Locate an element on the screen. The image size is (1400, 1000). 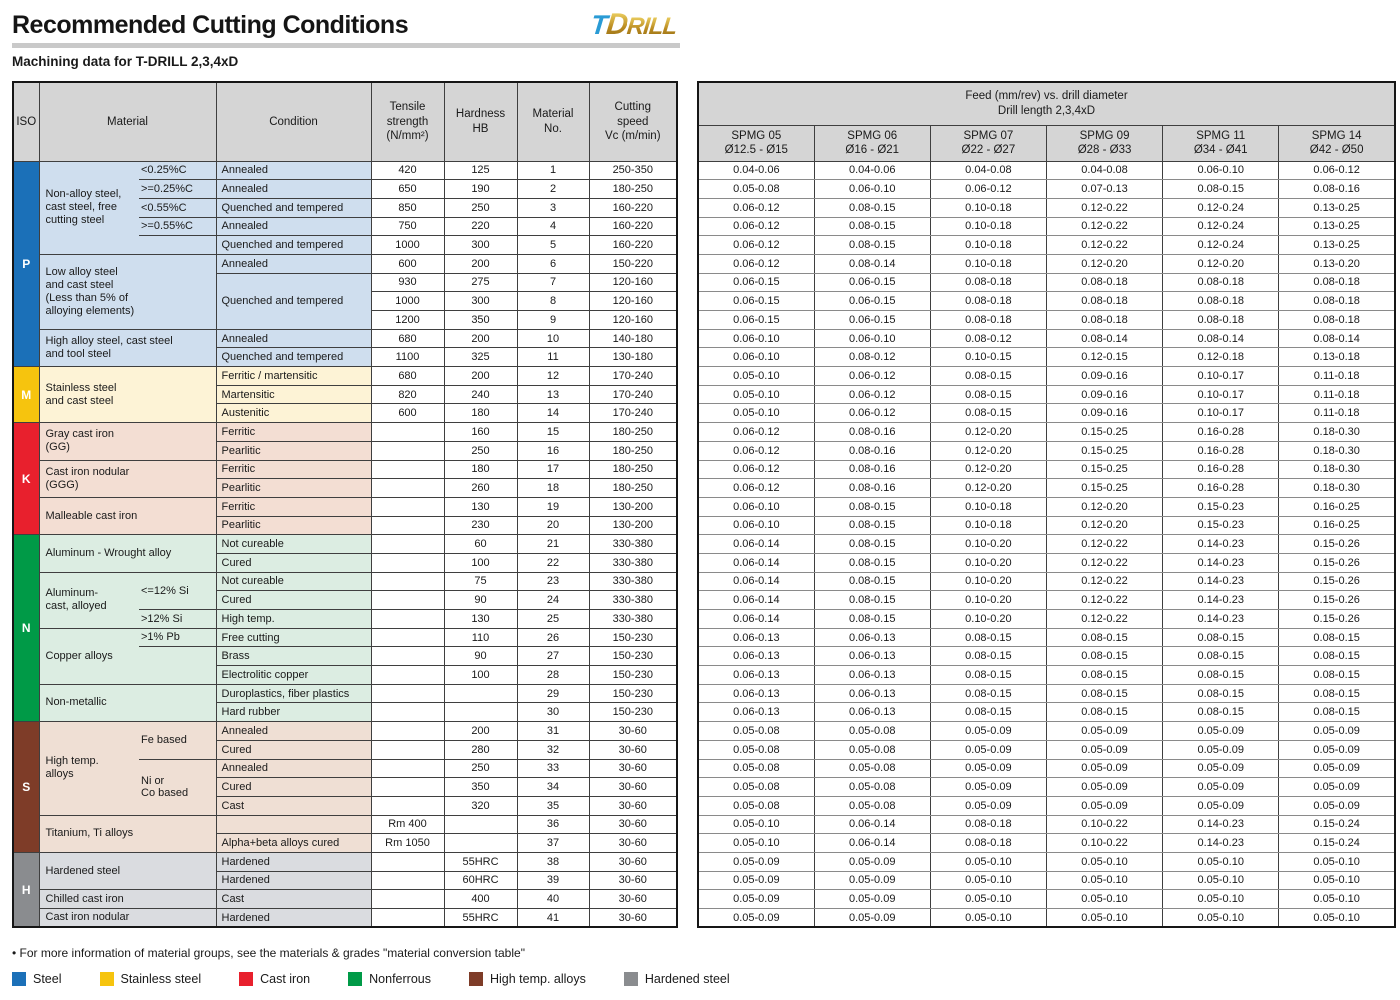
material-no-cell: 20 is located at coordinates (553, 525).